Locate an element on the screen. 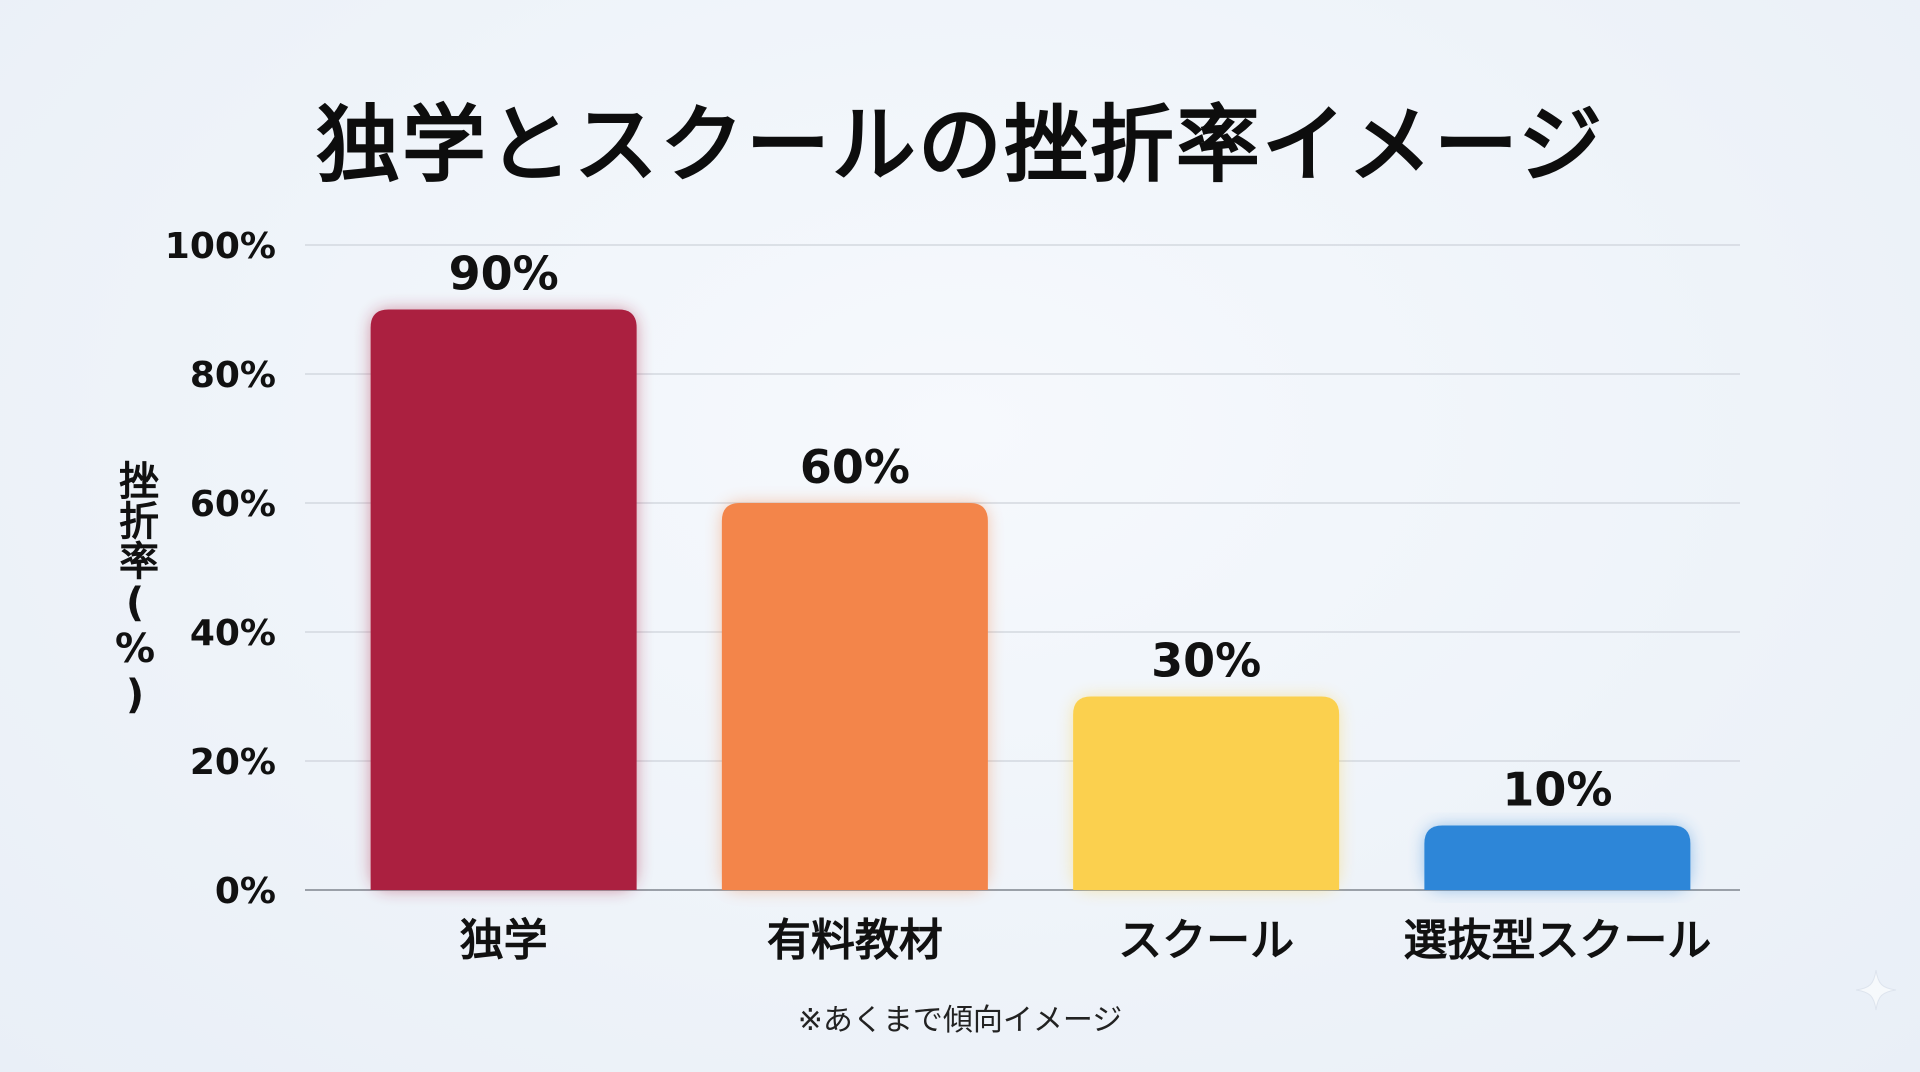 This screenshot has width=1920, height=1072. sparkle-icon is located at coordinates (1876, 990).